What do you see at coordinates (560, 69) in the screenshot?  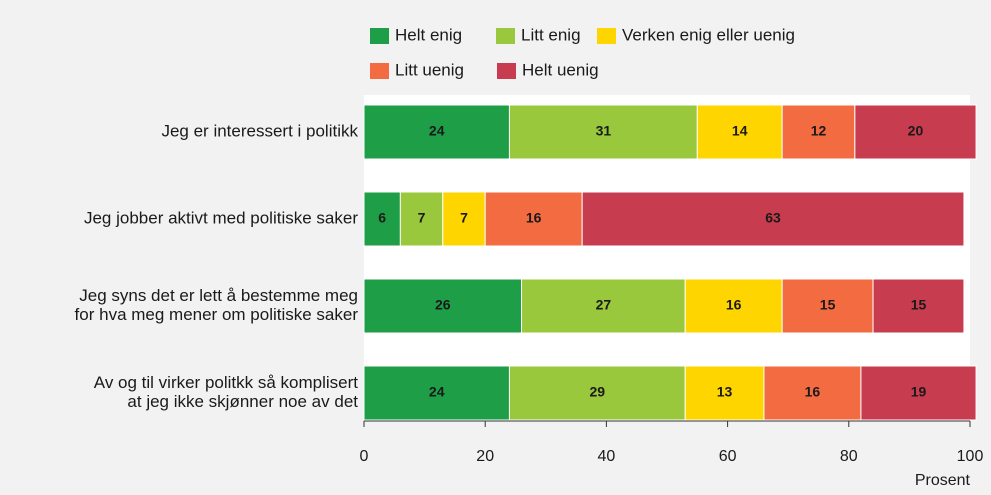 I see `legend-label: Helt uenig` at bounding box center [560, 69].